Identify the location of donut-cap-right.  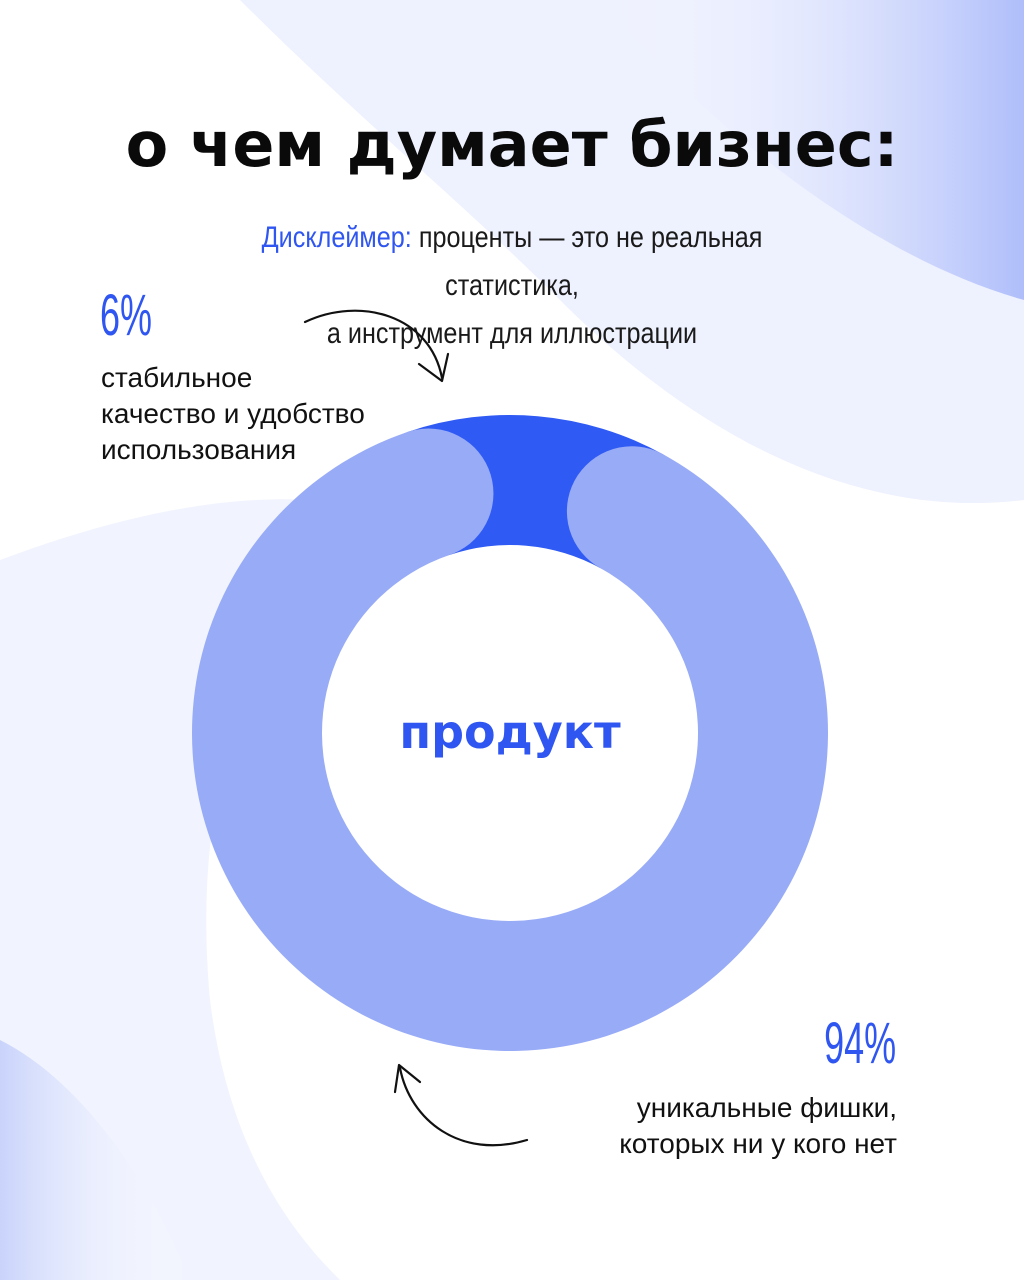
(631, 511).